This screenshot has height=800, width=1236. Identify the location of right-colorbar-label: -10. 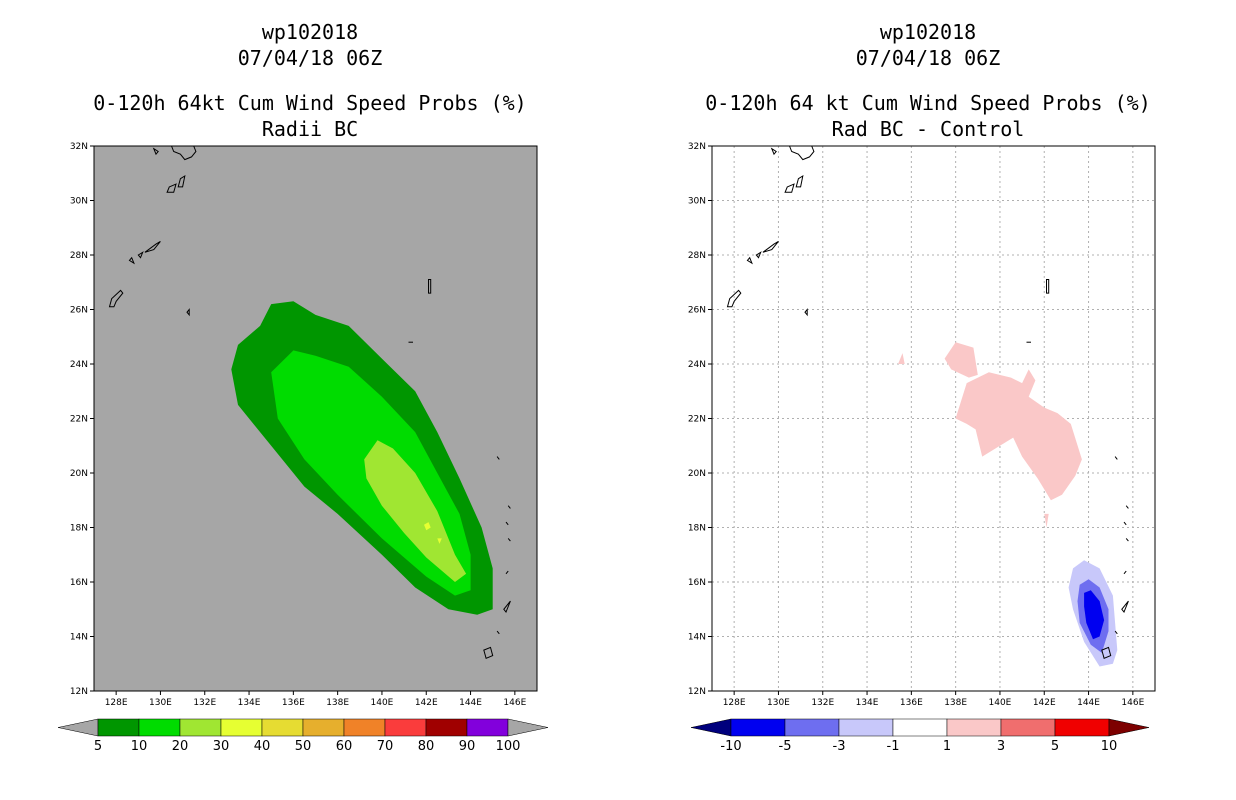
(730, 746).